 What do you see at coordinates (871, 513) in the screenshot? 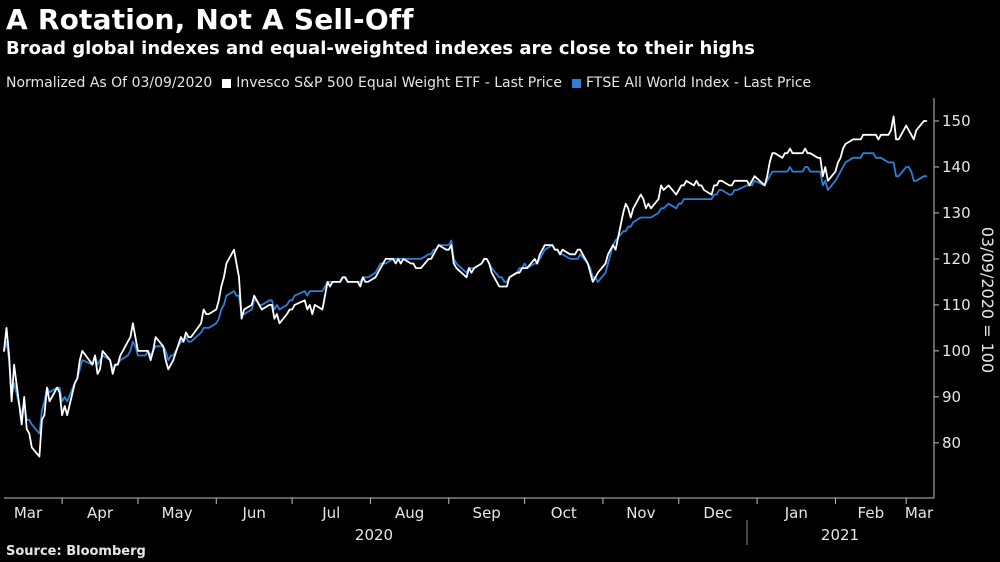
I see `x-tick-label: Feb` at bounding box center [871, 513].